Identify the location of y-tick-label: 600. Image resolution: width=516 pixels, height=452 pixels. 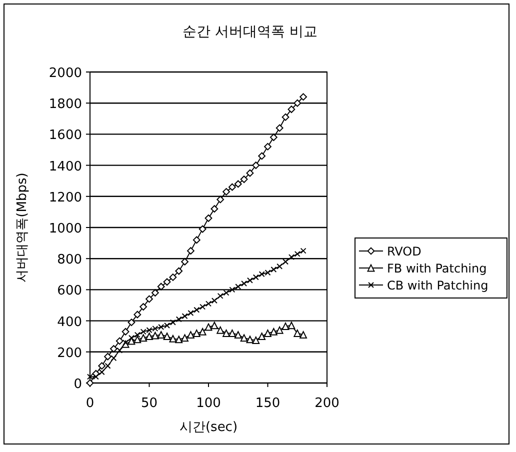
(69, 291).